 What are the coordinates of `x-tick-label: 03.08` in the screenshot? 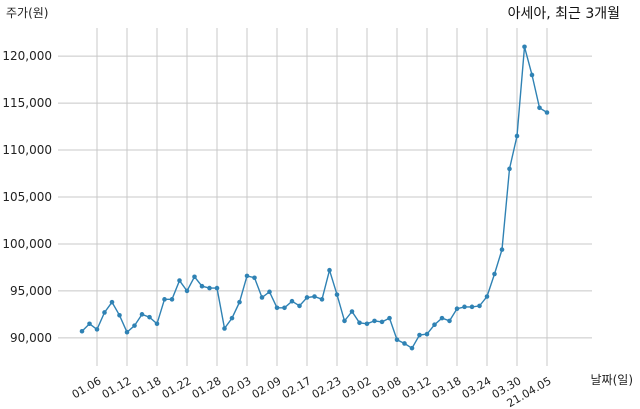 It's located at (387, 387).